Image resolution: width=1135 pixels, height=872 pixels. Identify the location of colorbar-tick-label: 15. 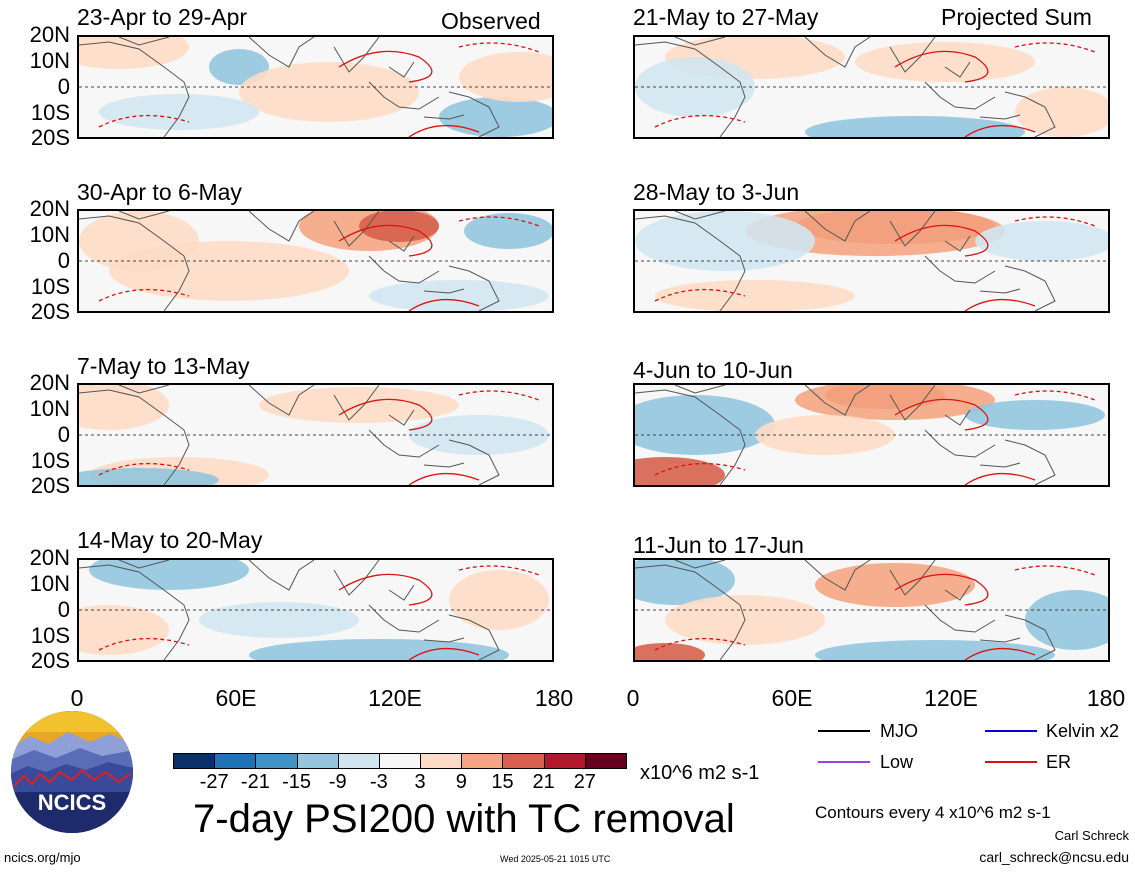
(502, 782).